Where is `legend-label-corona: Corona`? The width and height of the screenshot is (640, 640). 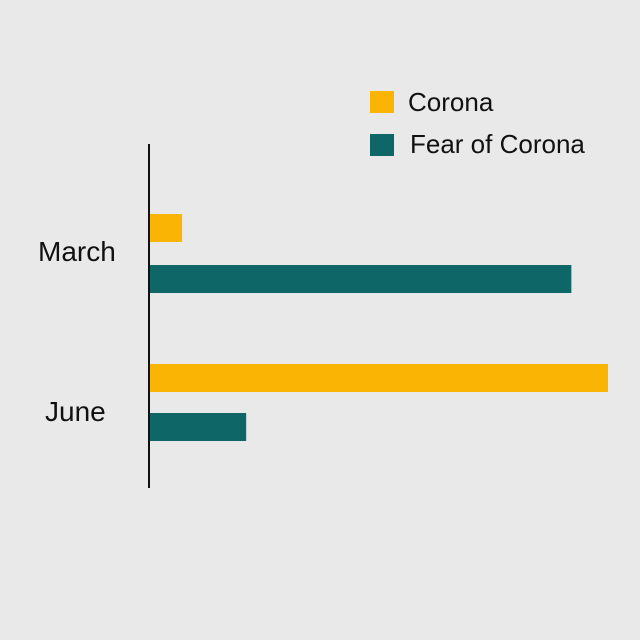
legend-label-corona: Corona is located at coordinates (451, 102).